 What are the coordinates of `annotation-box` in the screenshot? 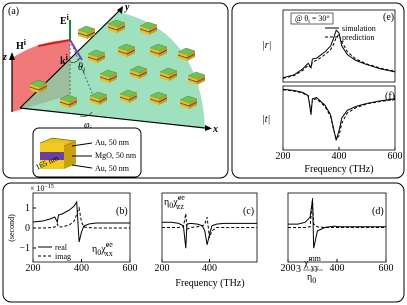 It's located at (312, 18).